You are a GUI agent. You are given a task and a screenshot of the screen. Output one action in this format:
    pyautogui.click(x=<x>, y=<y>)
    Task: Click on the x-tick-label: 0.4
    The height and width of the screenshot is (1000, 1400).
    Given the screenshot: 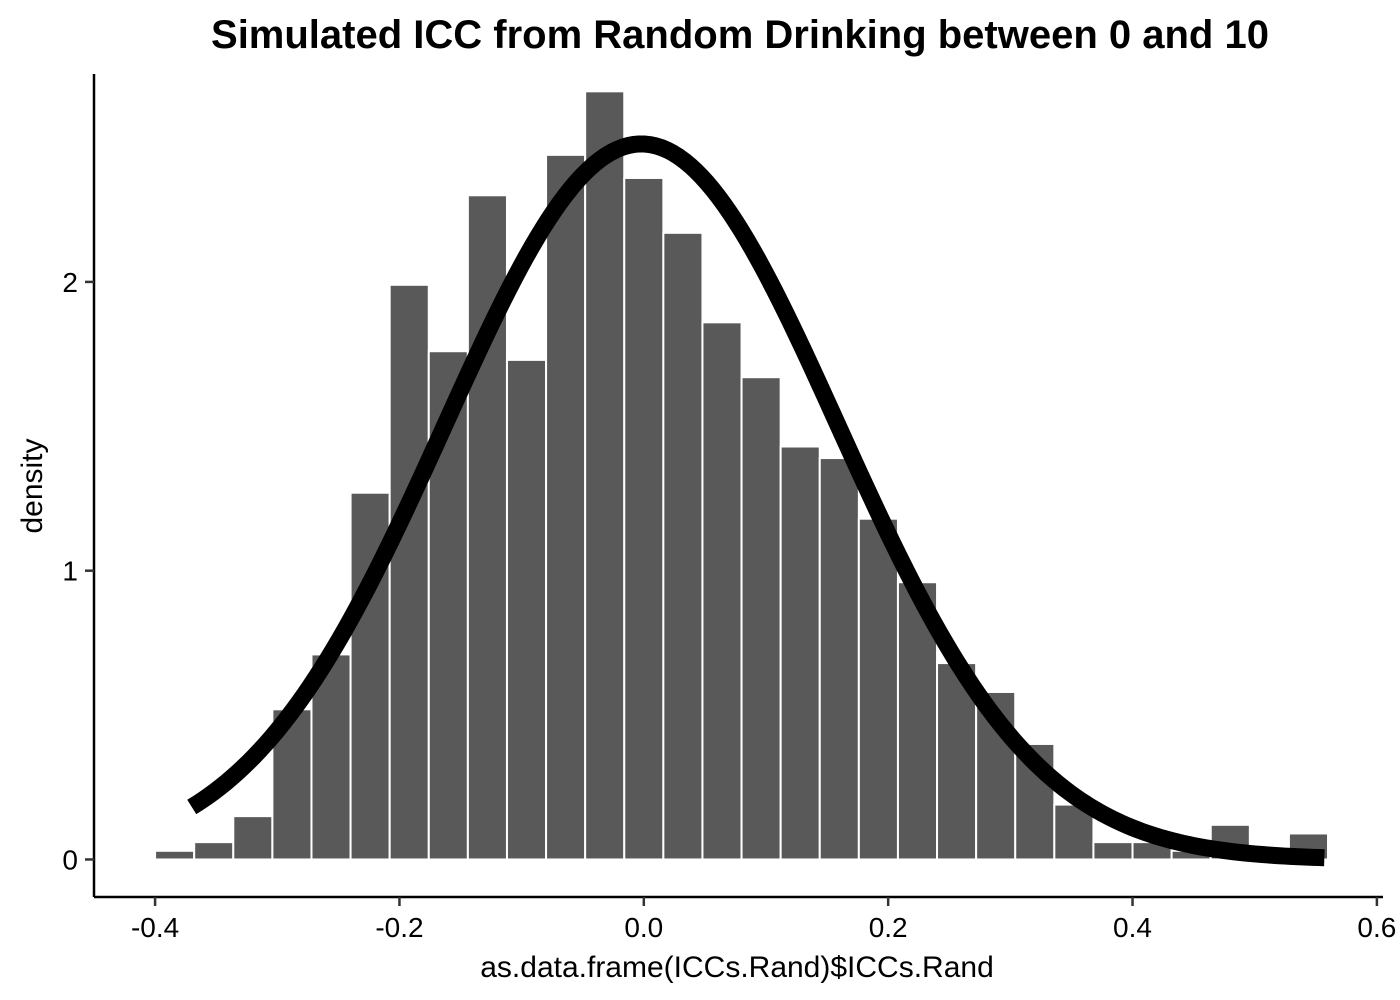 What is the action you would take?
    pyautogui.click(x=1132, y=927)
    